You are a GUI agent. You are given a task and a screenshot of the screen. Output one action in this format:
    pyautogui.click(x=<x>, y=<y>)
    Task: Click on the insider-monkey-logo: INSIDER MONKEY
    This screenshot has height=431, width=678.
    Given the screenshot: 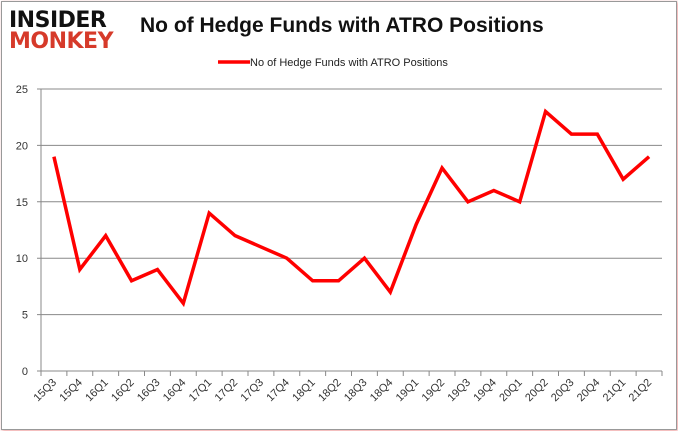 What is the action you would take?
    pyautogui.click(x=61, y=31)
    